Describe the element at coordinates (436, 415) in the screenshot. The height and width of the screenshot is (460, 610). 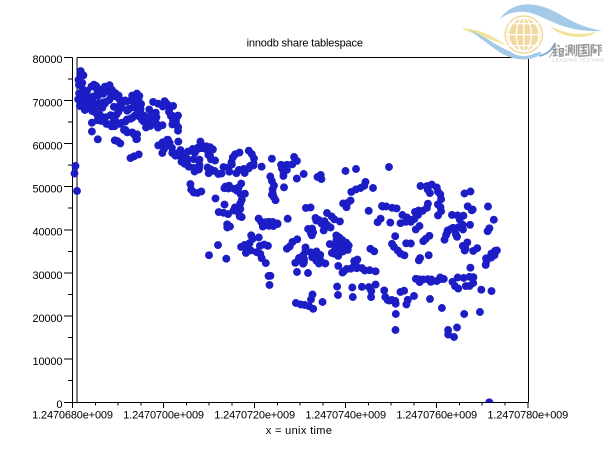
I see `svg-text: 1.2470760e+009` at that location.